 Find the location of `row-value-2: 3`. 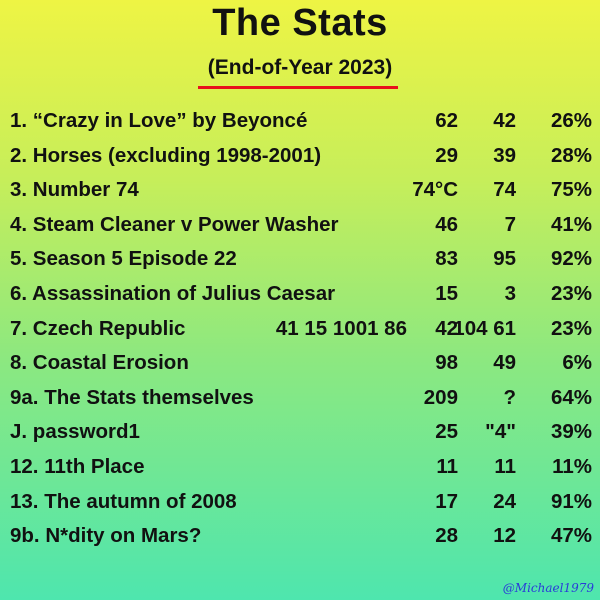

row-value-2: 3 is located at coordinates (510, 293).